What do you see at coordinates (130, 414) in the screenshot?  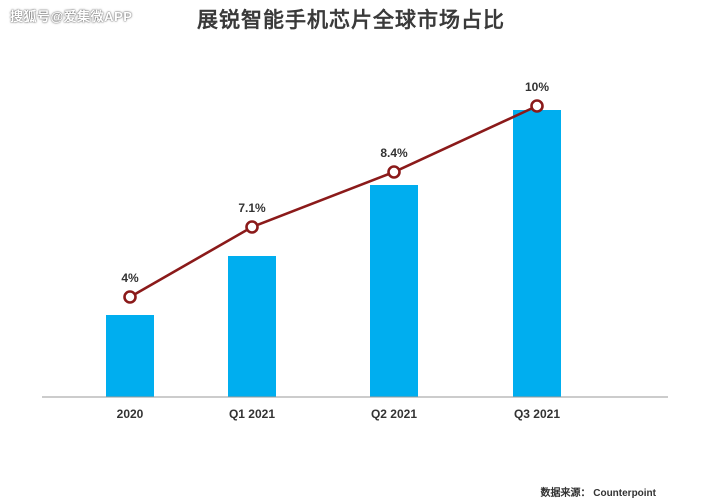 I see `x-tick-label: 2020` at bounding box center [130, 414].